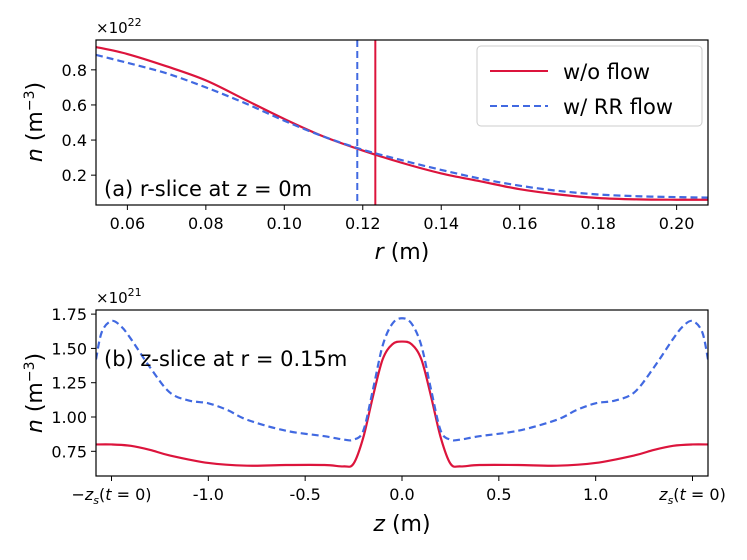  I want to click on bottom-y-tick-label: 0.75, so click(69, 451).